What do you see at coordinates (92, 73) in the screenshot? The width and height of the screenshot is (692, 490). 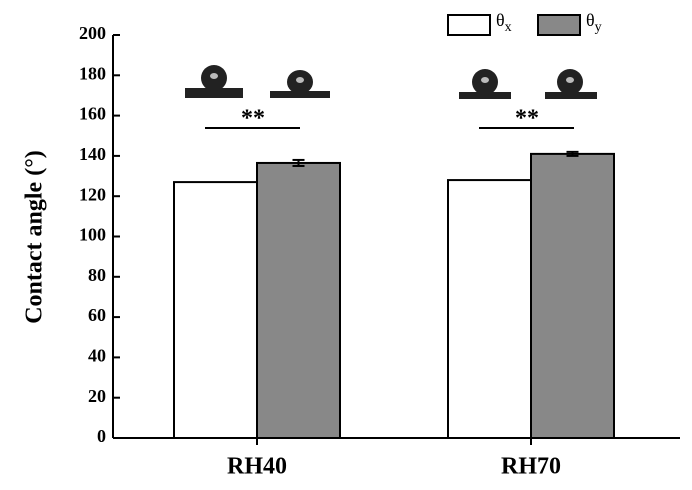 I see `y-tick-label: 180` at bounding box center [92, 73].